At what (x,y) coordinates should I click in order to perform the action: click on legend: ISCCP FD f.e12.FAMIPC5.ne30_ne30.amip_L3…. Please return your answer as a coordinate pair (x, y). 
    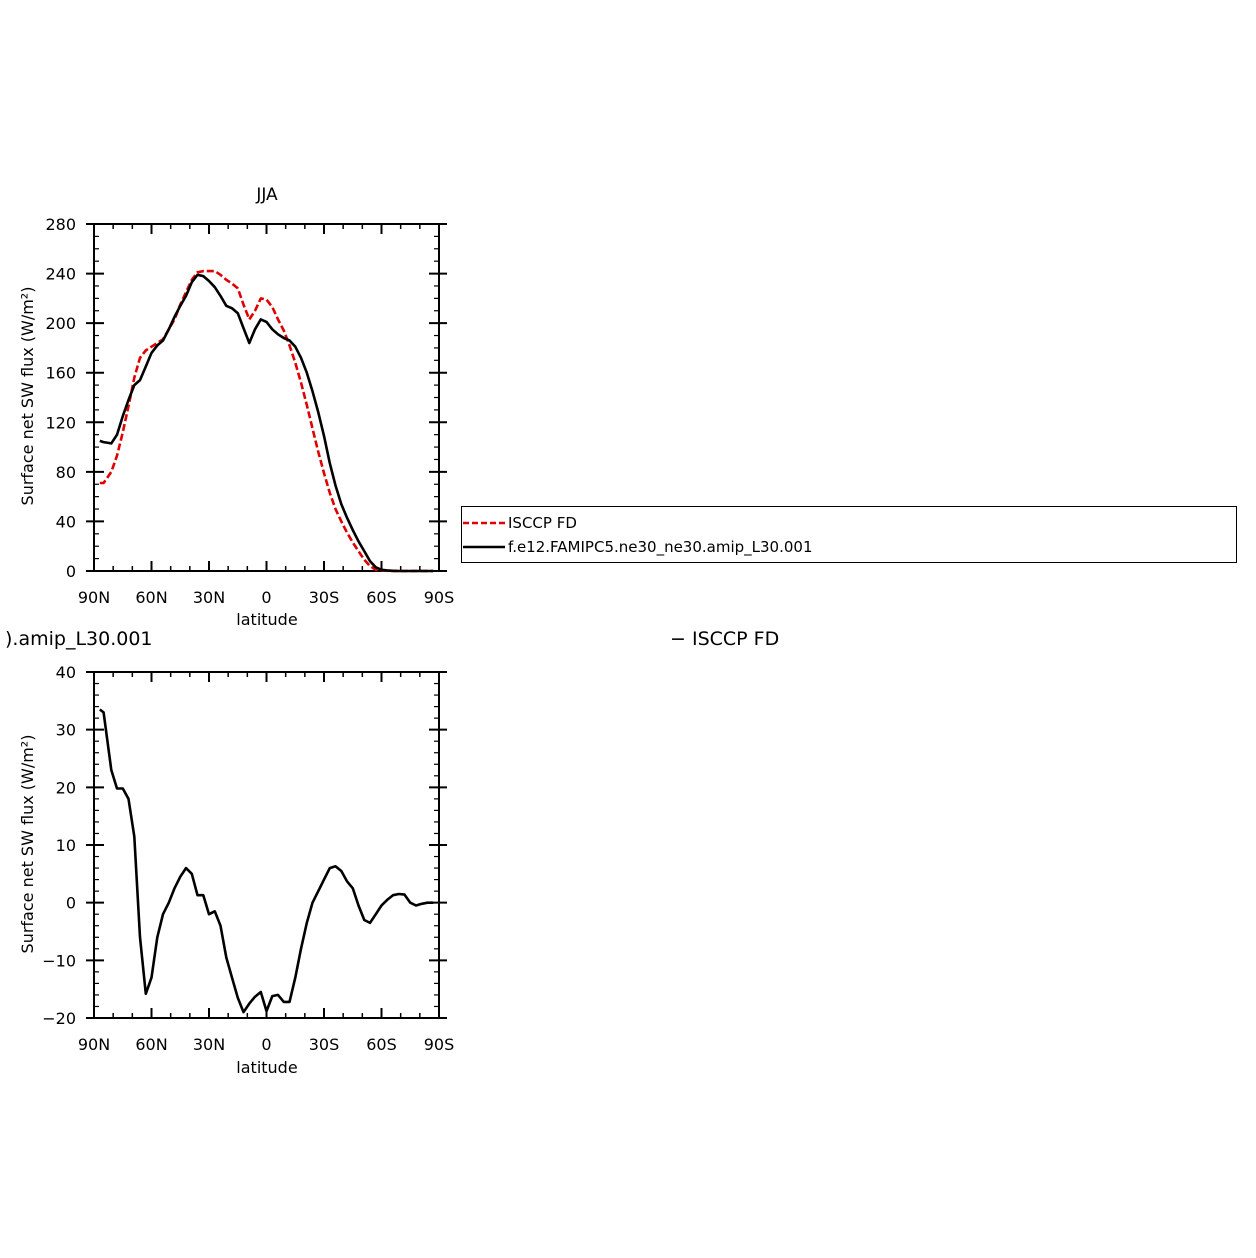
    Looking at the image, I should click on (849, 534).